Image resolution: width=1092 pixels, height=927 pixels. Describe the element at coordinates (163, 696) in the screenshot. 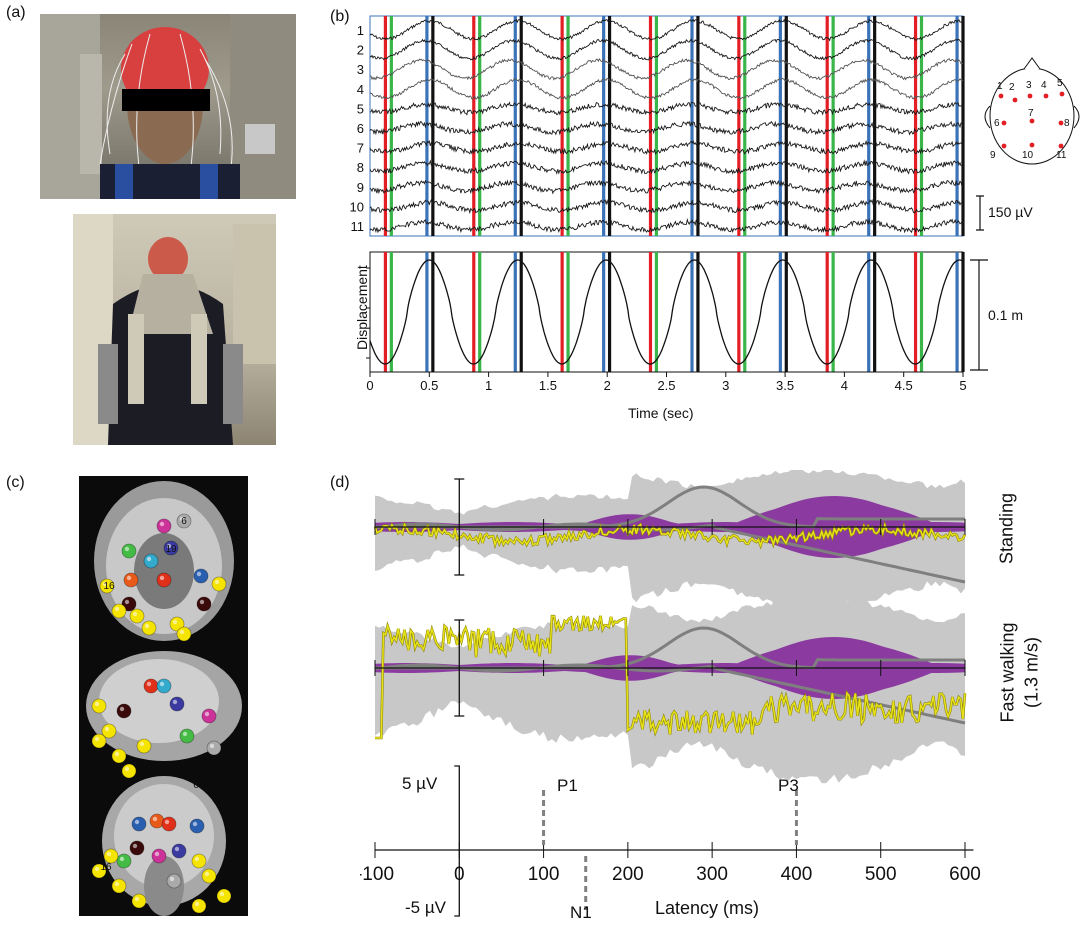

I see `brain-source-images: 6 19 16 6 16` at that location.